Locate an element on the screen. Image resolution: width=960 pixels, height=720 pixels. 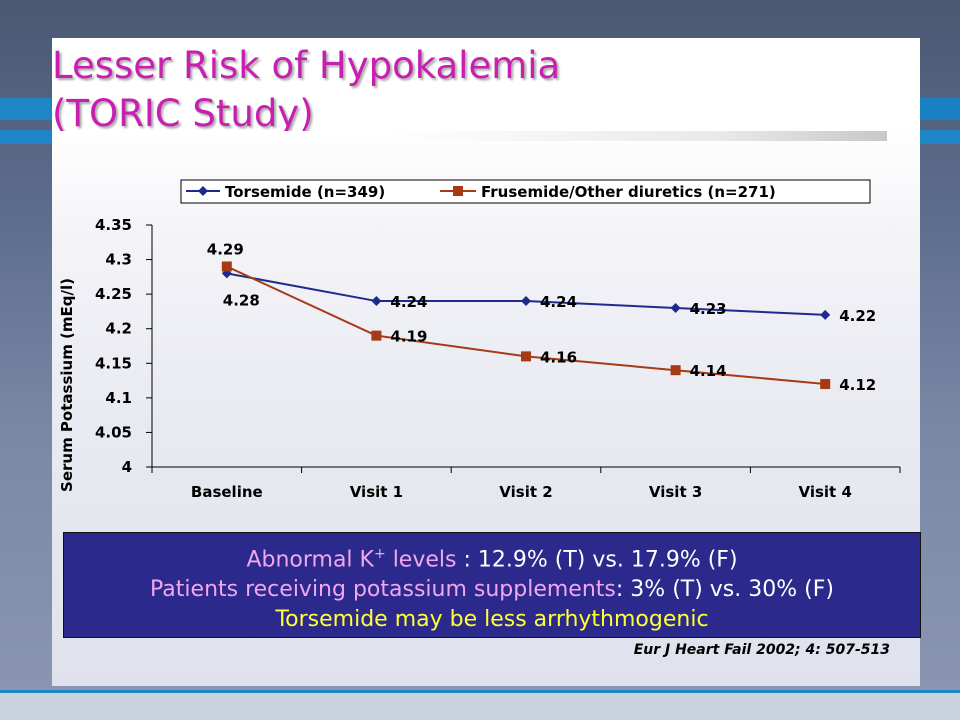
data-label: 4.23 is located at coordinates (708, 309).